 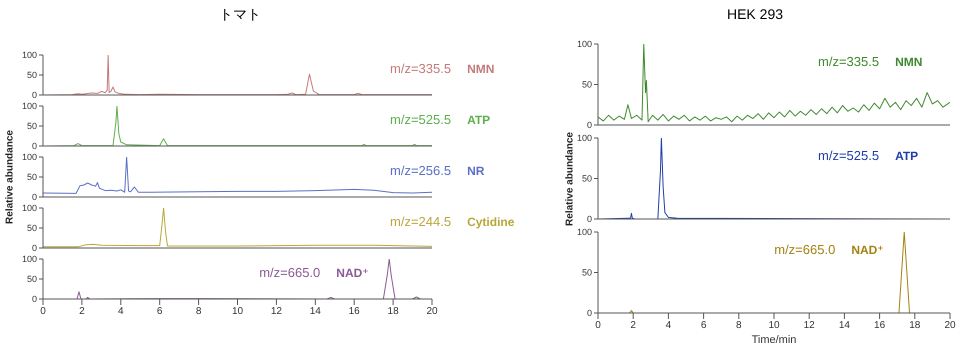 What do you see at coordinates (908, 62) in the screenshot?
I see `annotation: NMN` at bounding box center [908, 62].